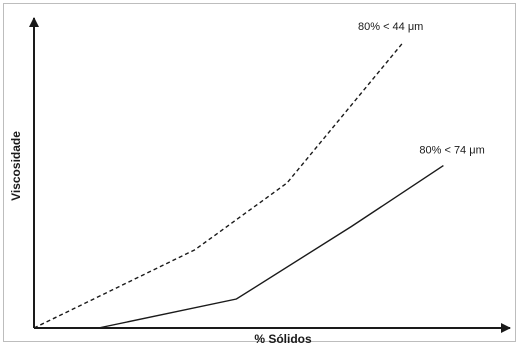  Describe the element at coordinates (390, 27) in the screenshot. I see `series-label-1: 80% < 44 μm` at that location.